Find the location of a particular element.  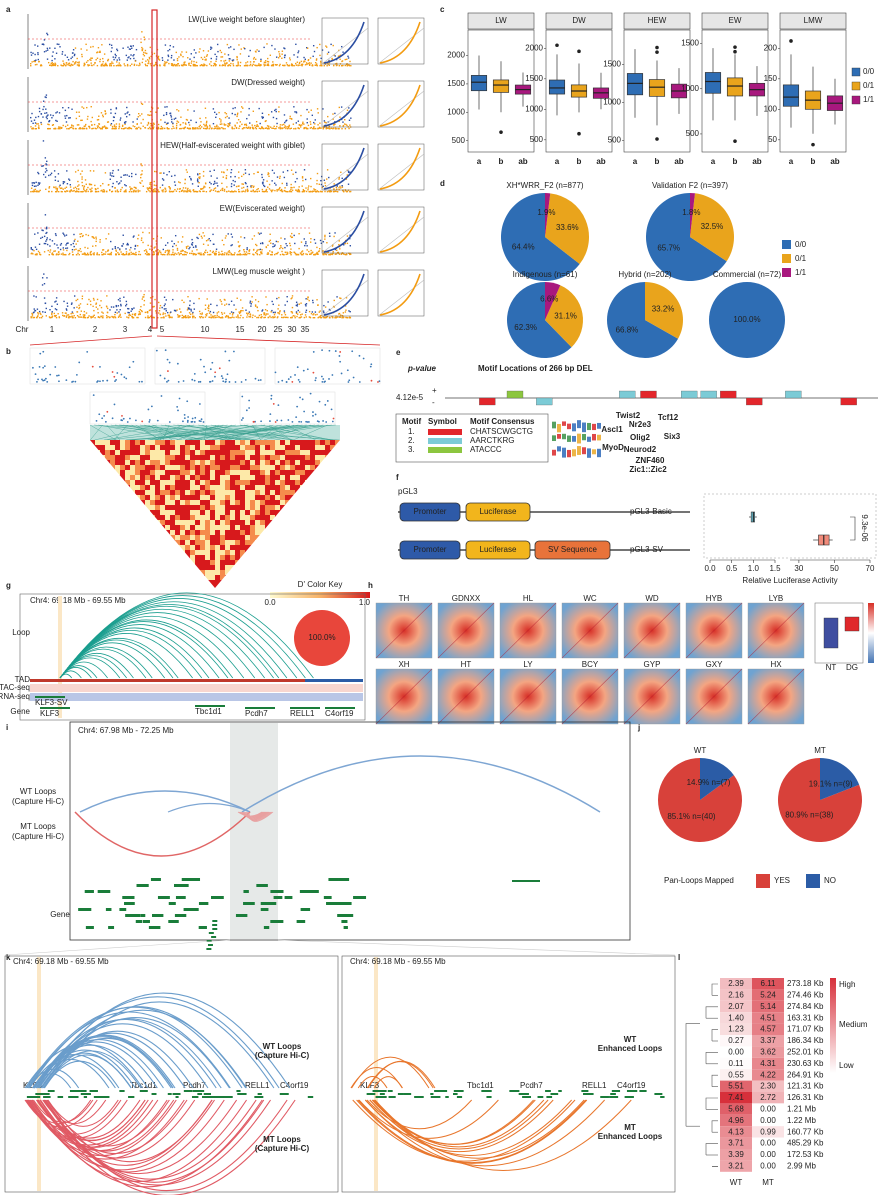

qq-diagonal is located at coordinates (401, 235).